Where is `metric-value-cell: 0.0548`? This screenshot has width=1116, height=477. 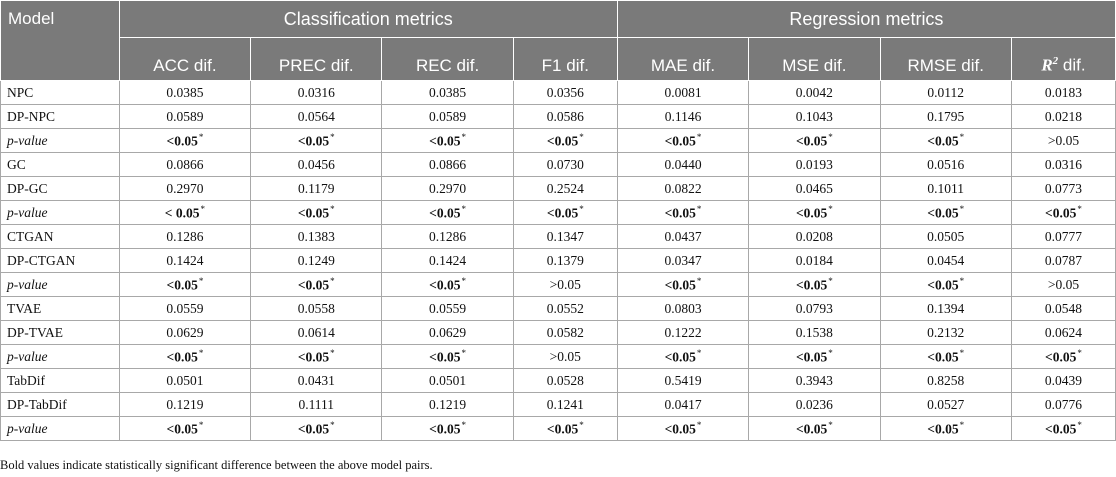
metric-value-cell: 0.0548 is located at coordinates (1063, 308).